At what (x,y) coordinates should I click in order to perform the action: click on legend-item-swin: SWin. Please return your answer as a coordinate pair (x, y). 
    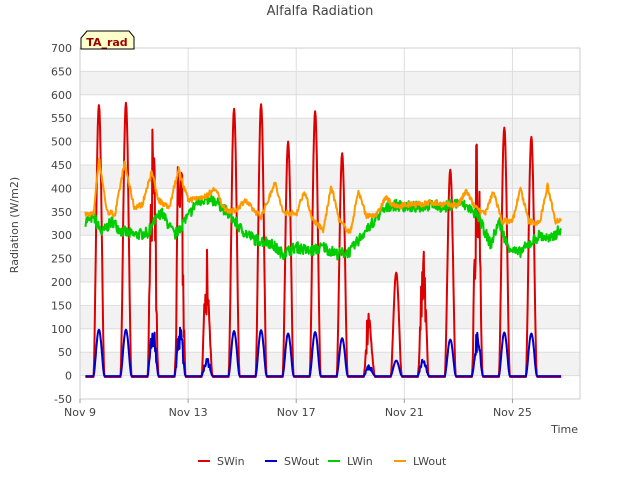
    Looking at the image, I should click on (221, 461).